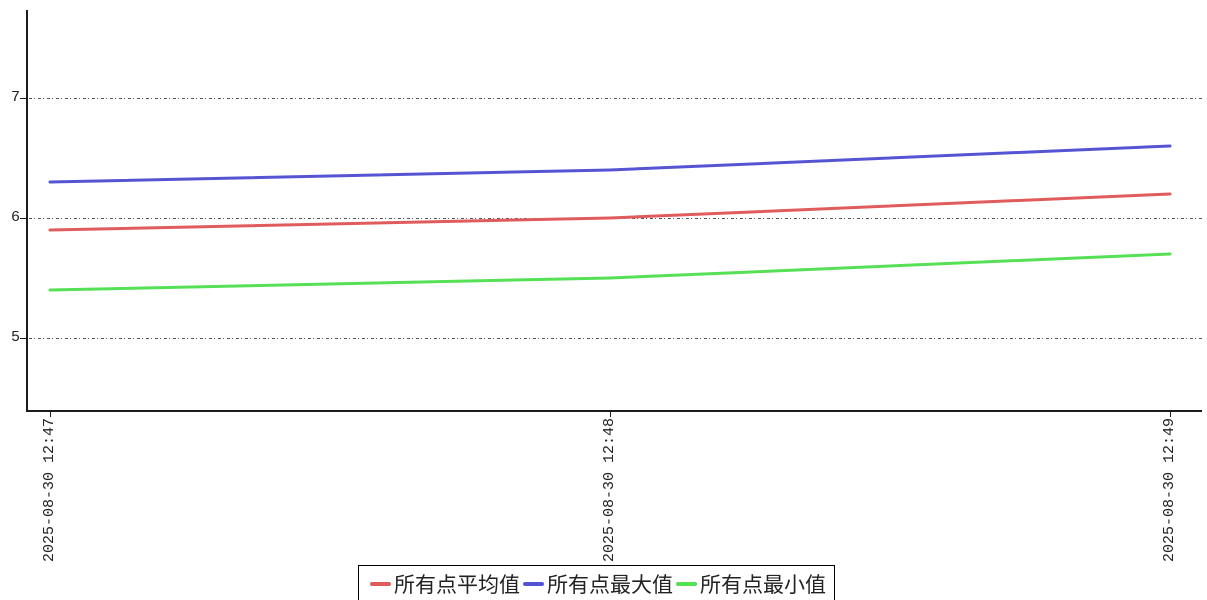 The image size is (1207, 600). What do you see at coordinates (763, 584) in the screenshot?
I see `legend-label-min: 所有点最小值` at bounding box center [763, 584].